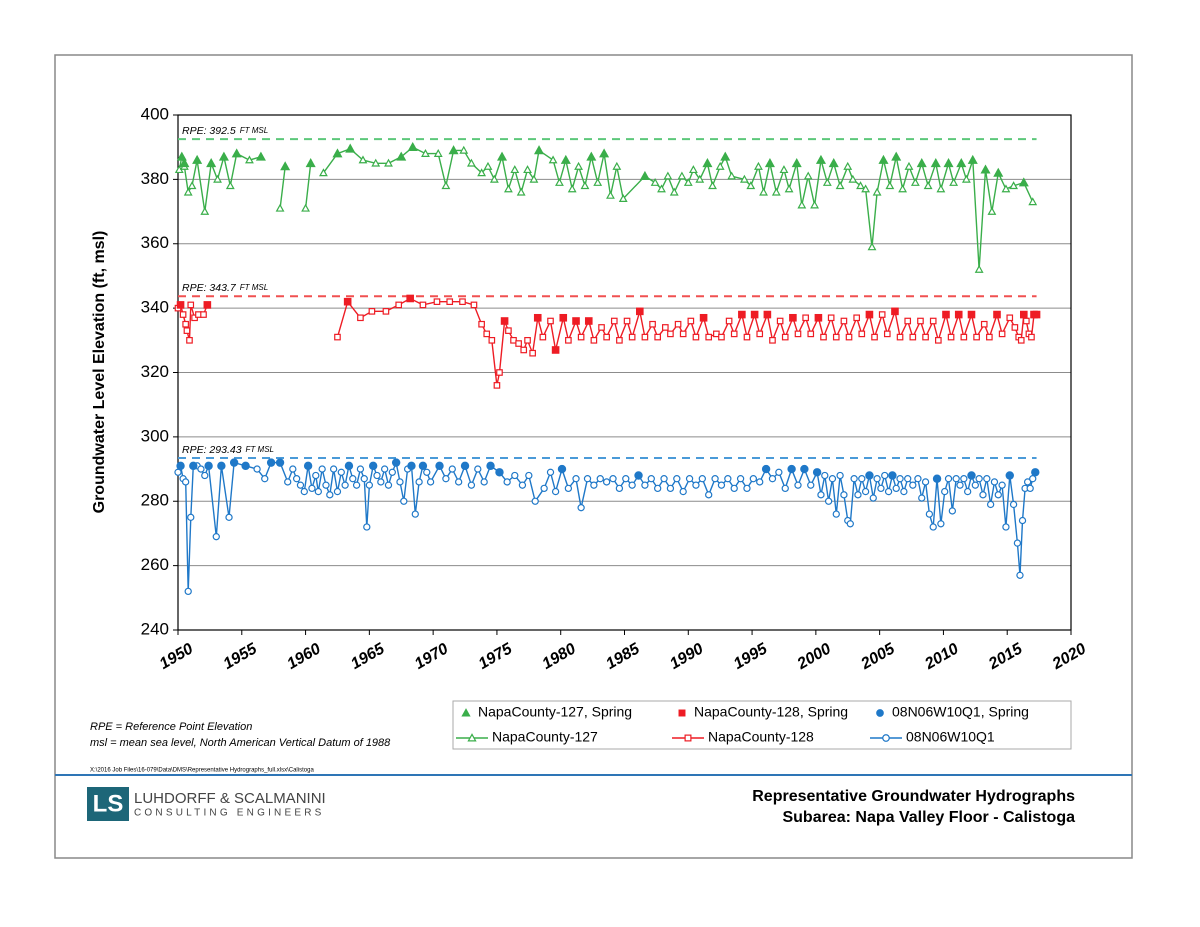  What do you see at coordinates (254, 287) in the screenshot?
I see `reference-label-unit: FT MSL` at bounding box center [254, 287].